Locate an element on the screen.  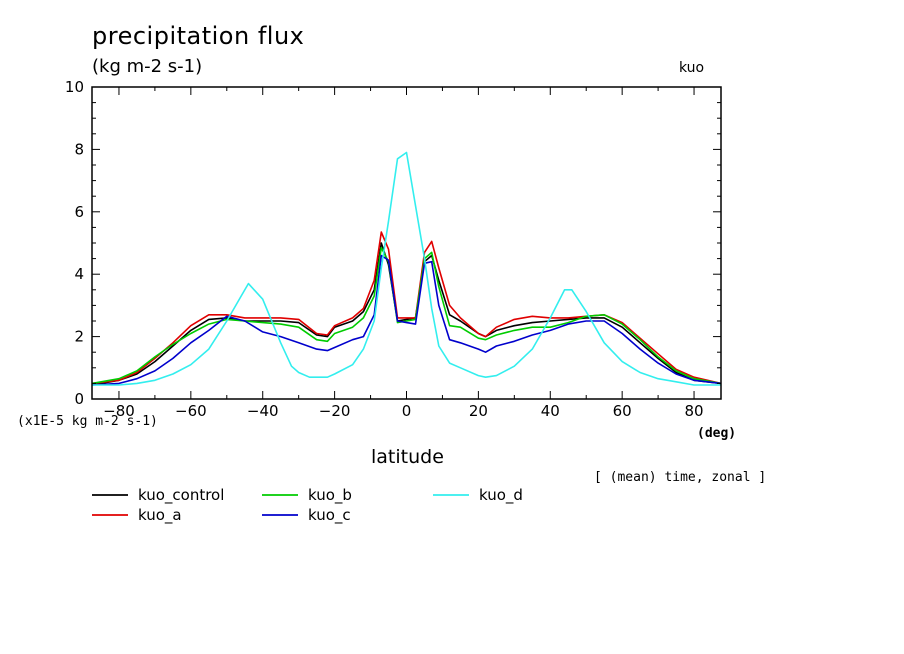
averaging-note: [ (mean) time, zonal ] is located at coordinates (680, 477).